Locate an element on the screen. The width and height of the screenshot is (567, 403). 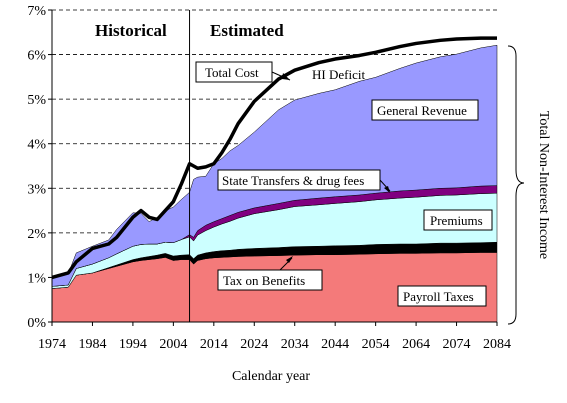
x-tick-label: 2044 is located at coordinates (335, 344).